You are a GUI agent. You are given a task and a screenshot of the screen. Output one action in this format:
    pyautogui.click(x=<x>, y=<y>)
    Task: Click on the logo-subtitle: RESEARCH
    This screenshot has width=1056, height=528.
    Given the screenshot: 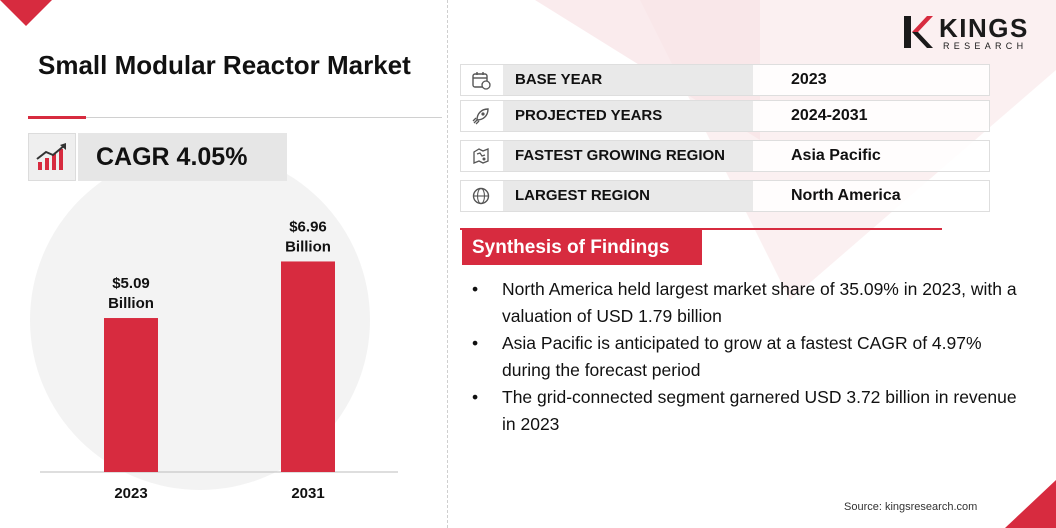 What is the action you would take?
    pyautogui.click(x=985, y=46)
    